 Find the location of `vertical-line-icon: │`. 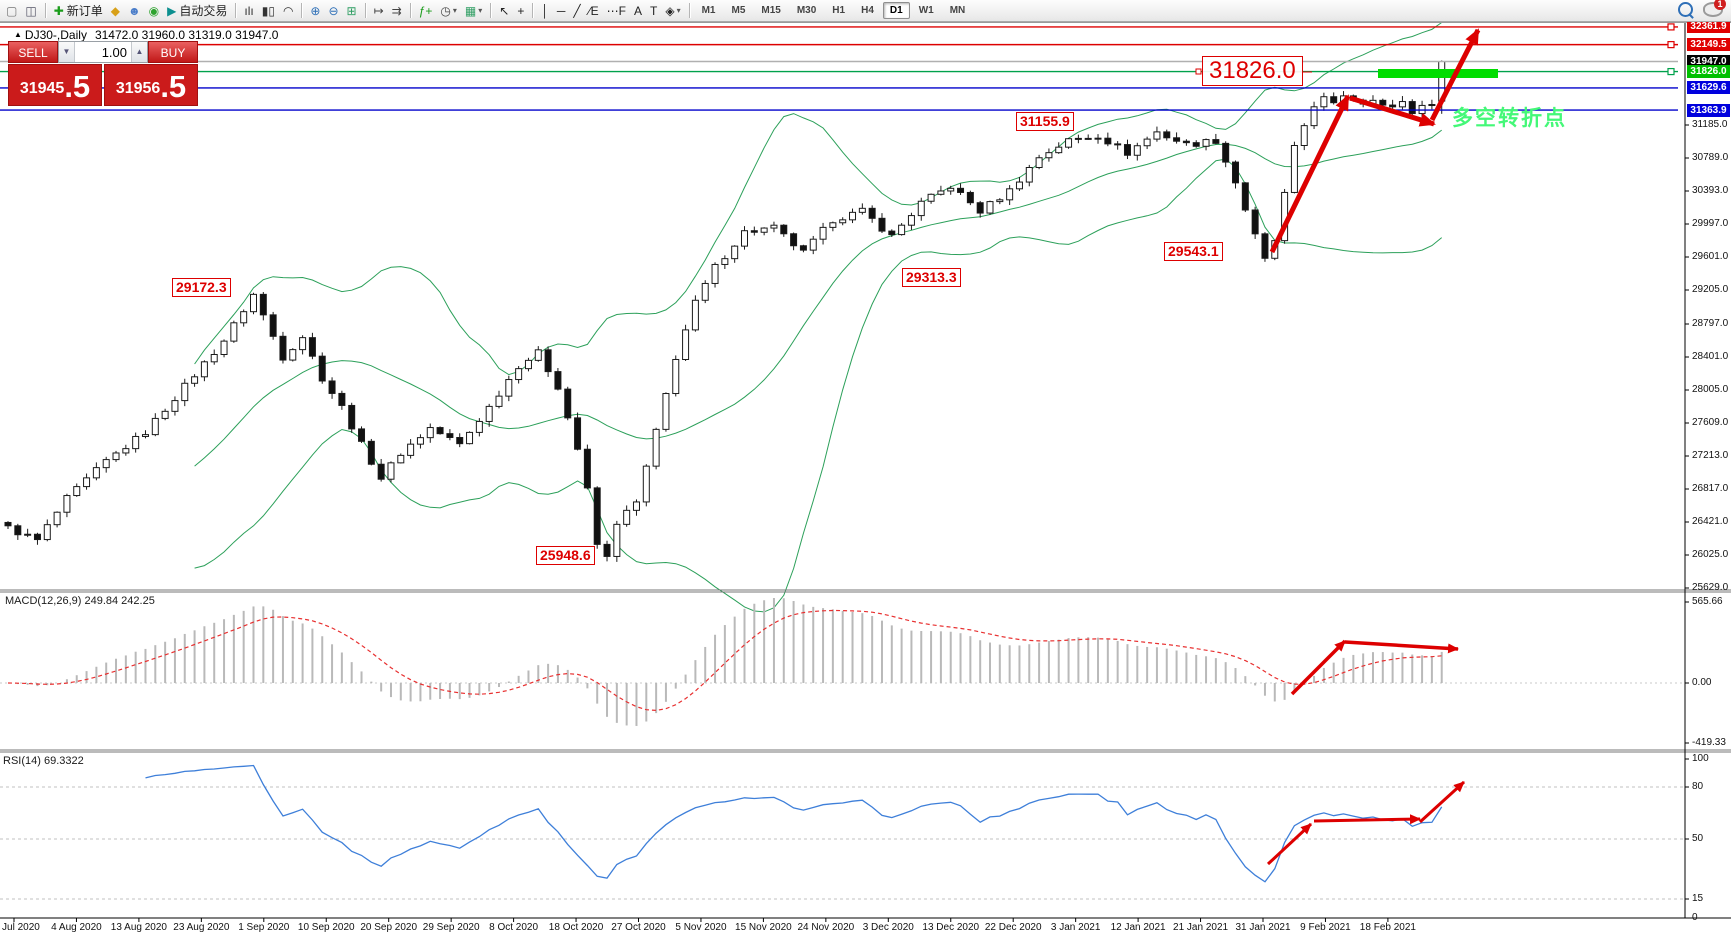

vertical-line-icon: │ is located at coordinates (545, 11).